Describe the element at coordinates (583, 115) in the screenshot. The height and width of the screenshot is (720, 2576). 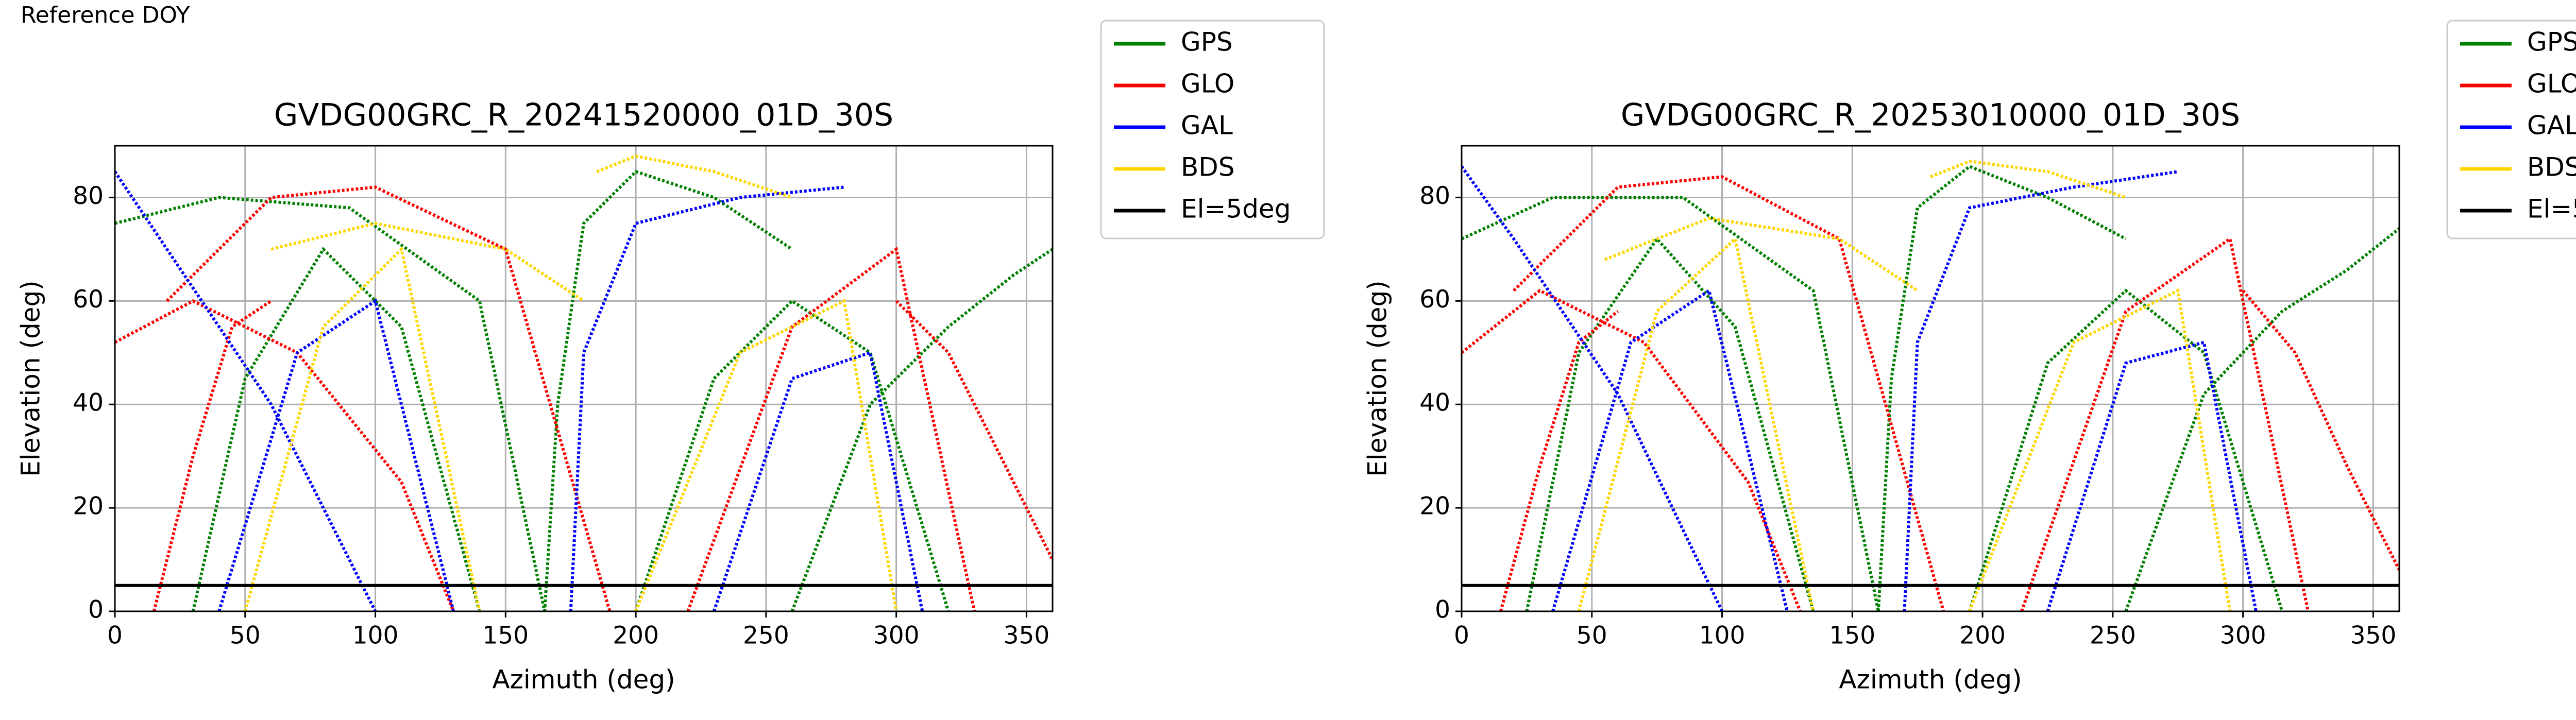
I see `chart-title: GVDG00GRC_R_20241520000_01D_30S` at that location.